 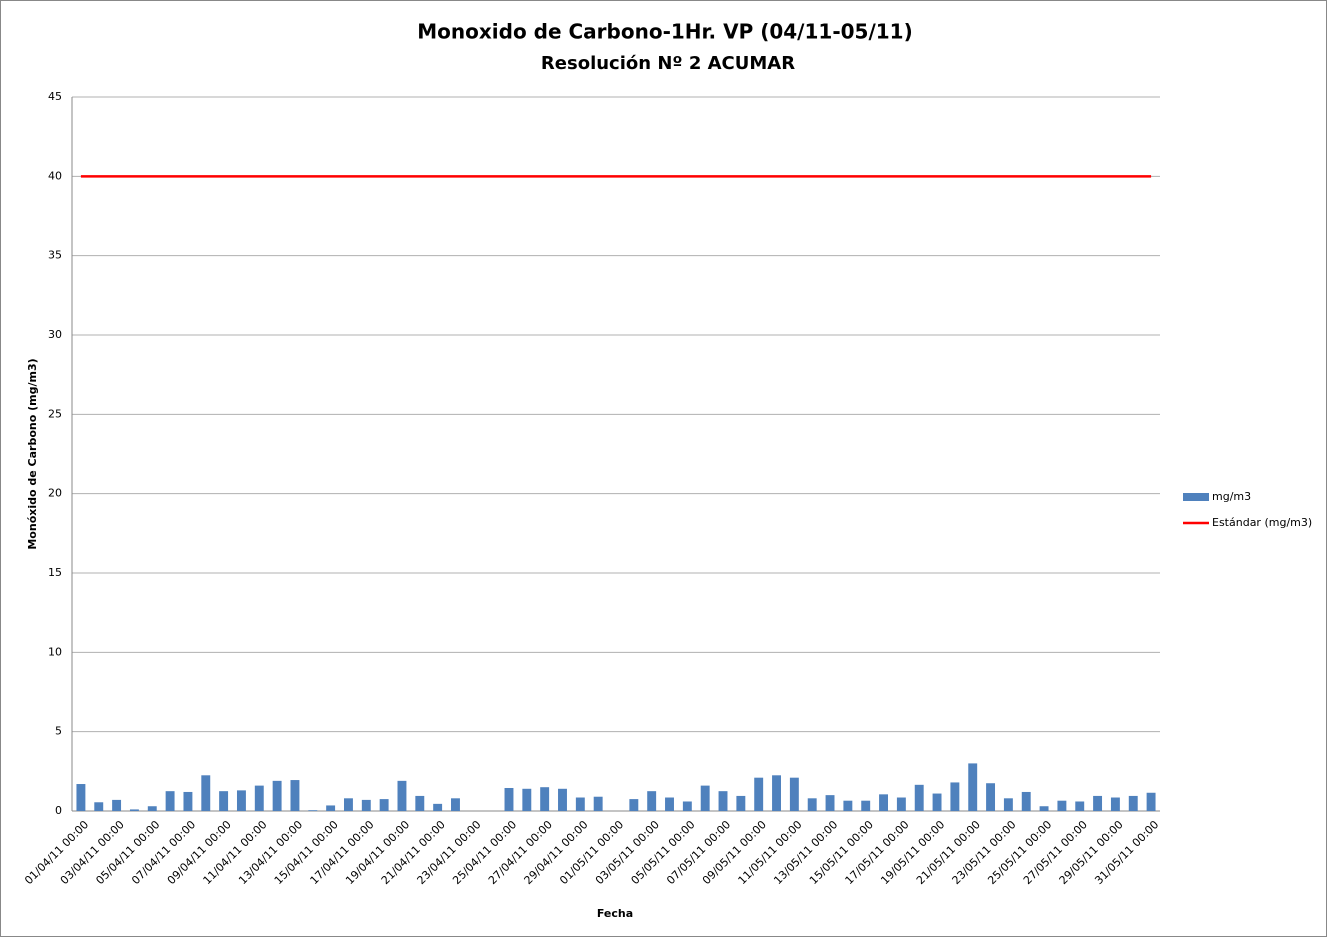 I want to click on y-tick-label: 45, so click(x=55, y=96).